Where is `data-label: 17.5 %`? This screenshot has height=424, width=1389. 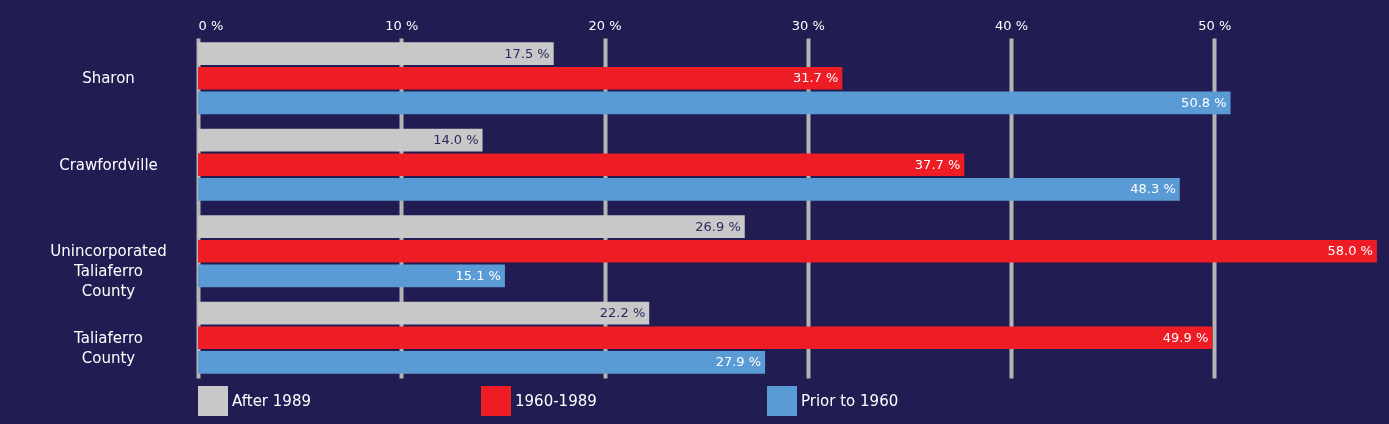
data-label: 17.5 % is located at coordinates (527, 53).